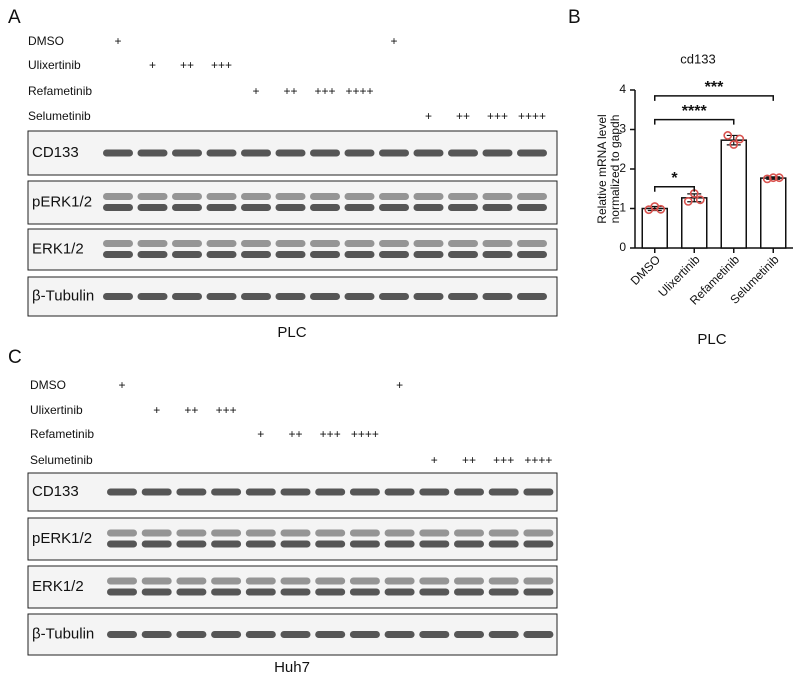 This screenshot has height=685, width=806. I want to click on cell-line-label: Huh7, so click(292, 667).